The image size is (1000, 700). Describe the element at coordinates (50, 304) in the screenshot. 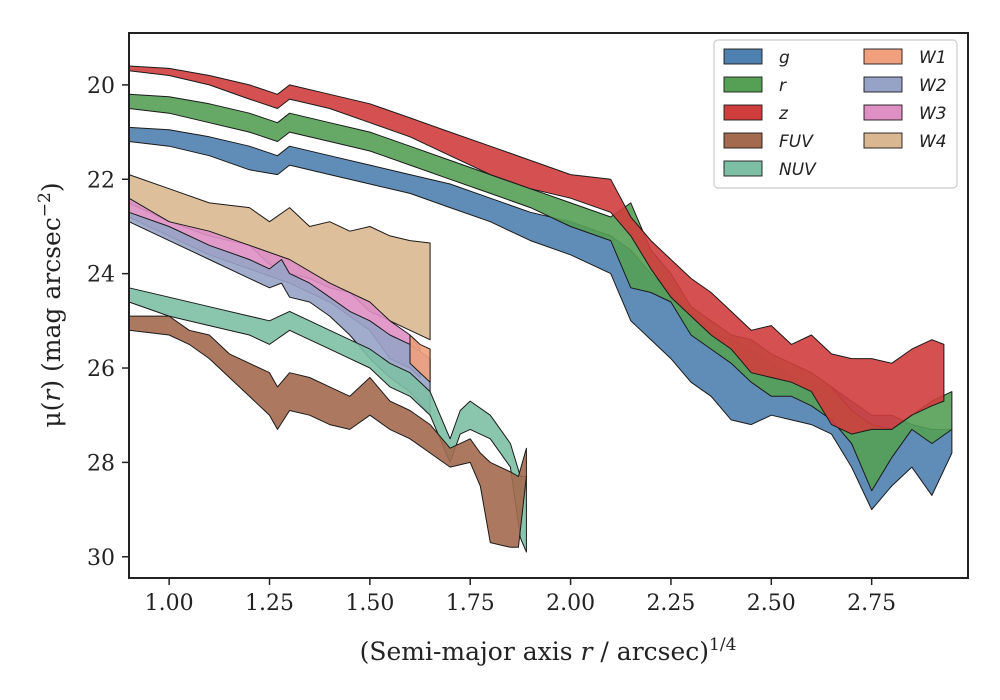

I see `y-axis-title: μ(r) (mag arcsec−2)` at that location.